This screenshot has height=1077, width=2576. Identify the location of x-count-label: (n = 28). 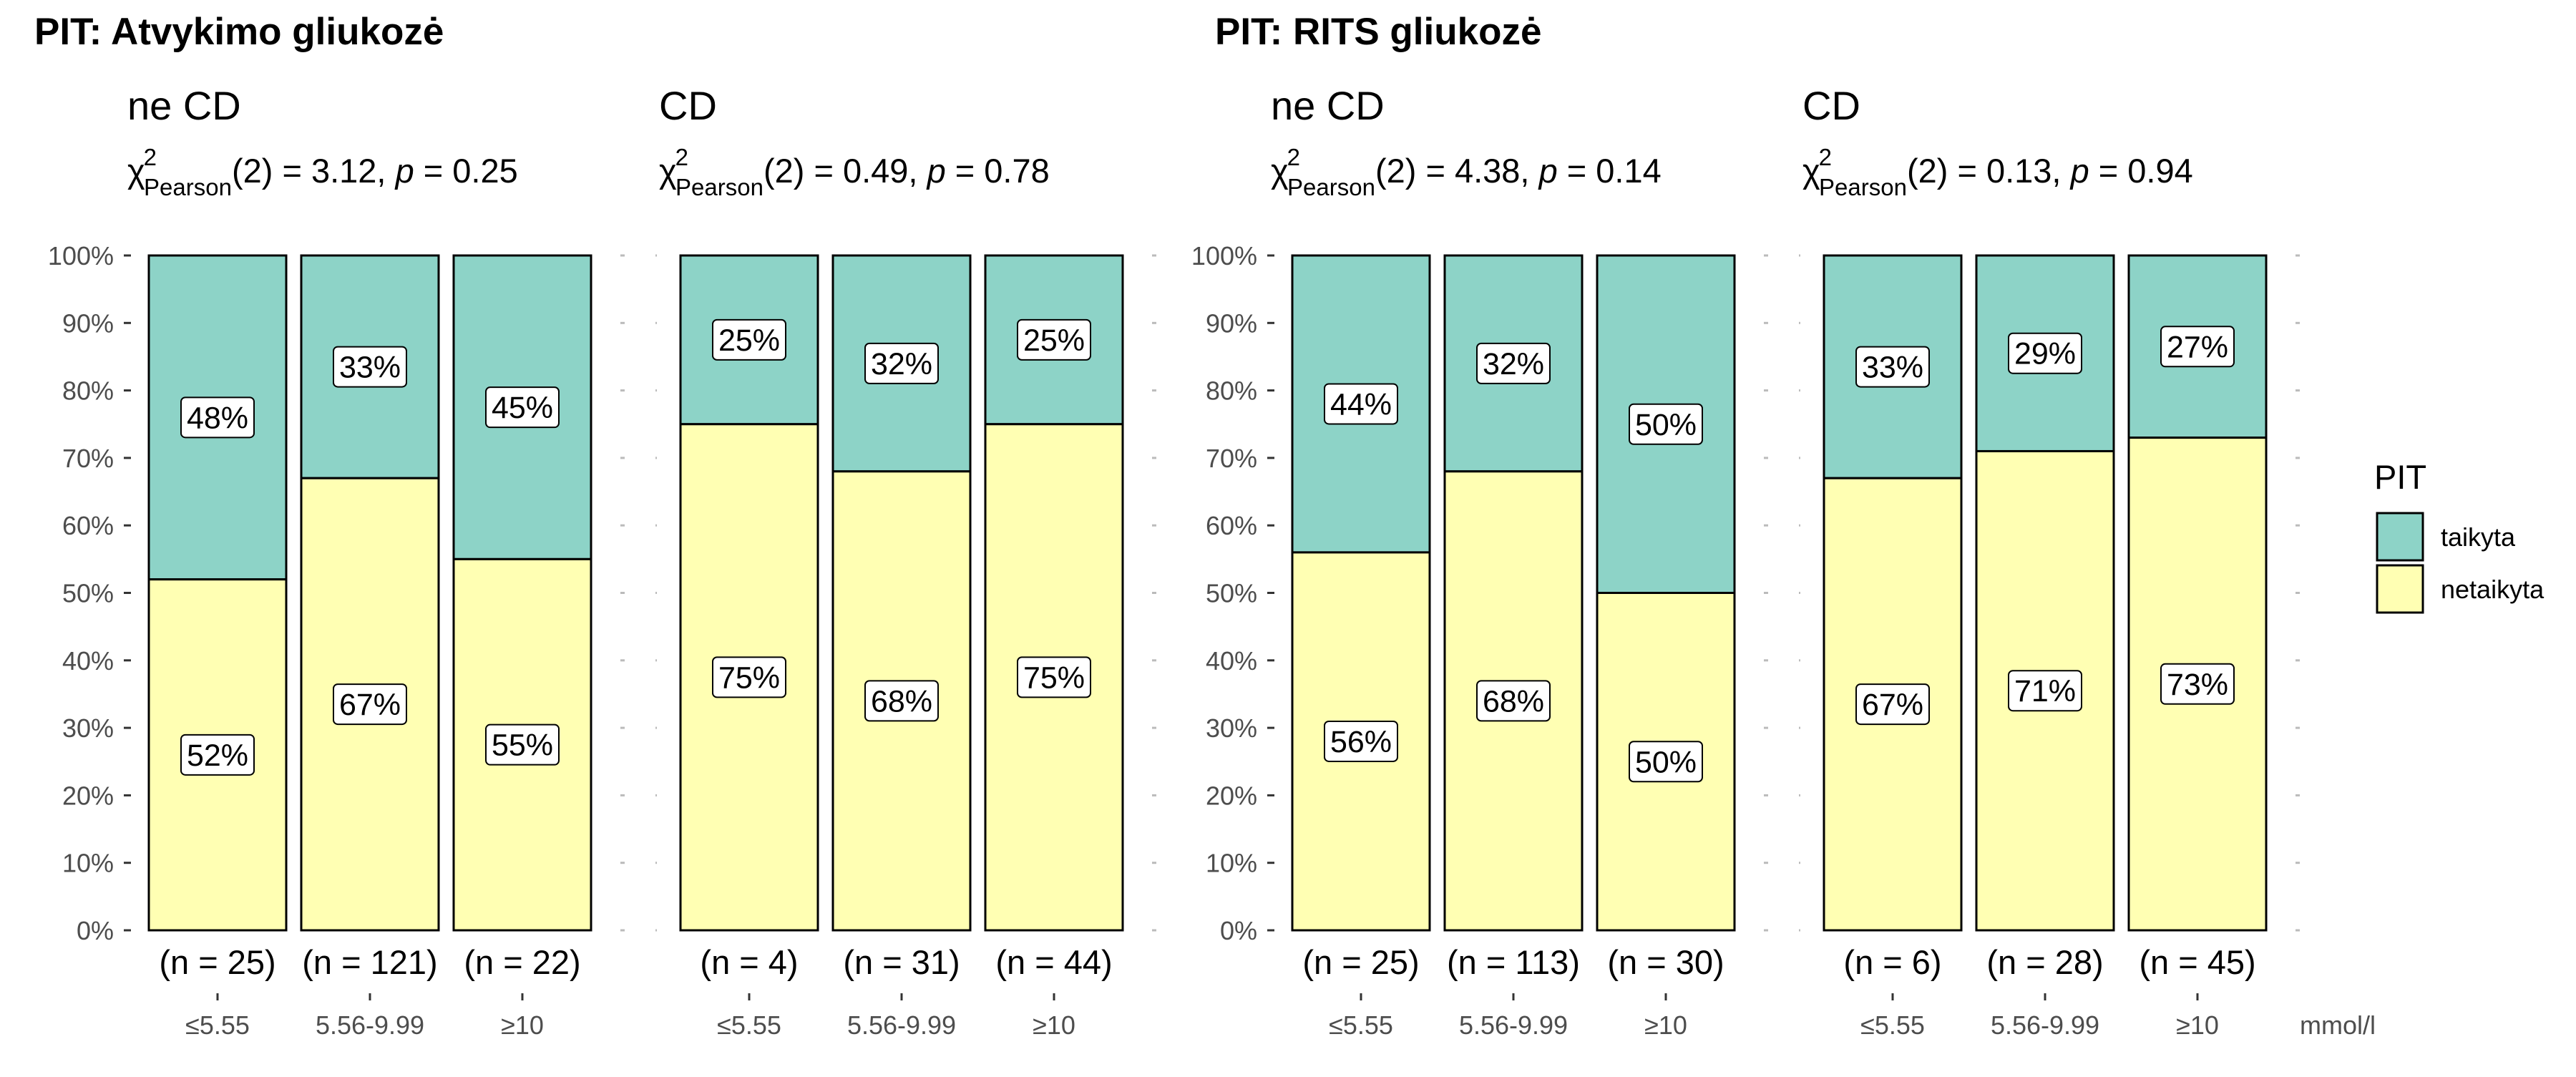
(2044, 962).